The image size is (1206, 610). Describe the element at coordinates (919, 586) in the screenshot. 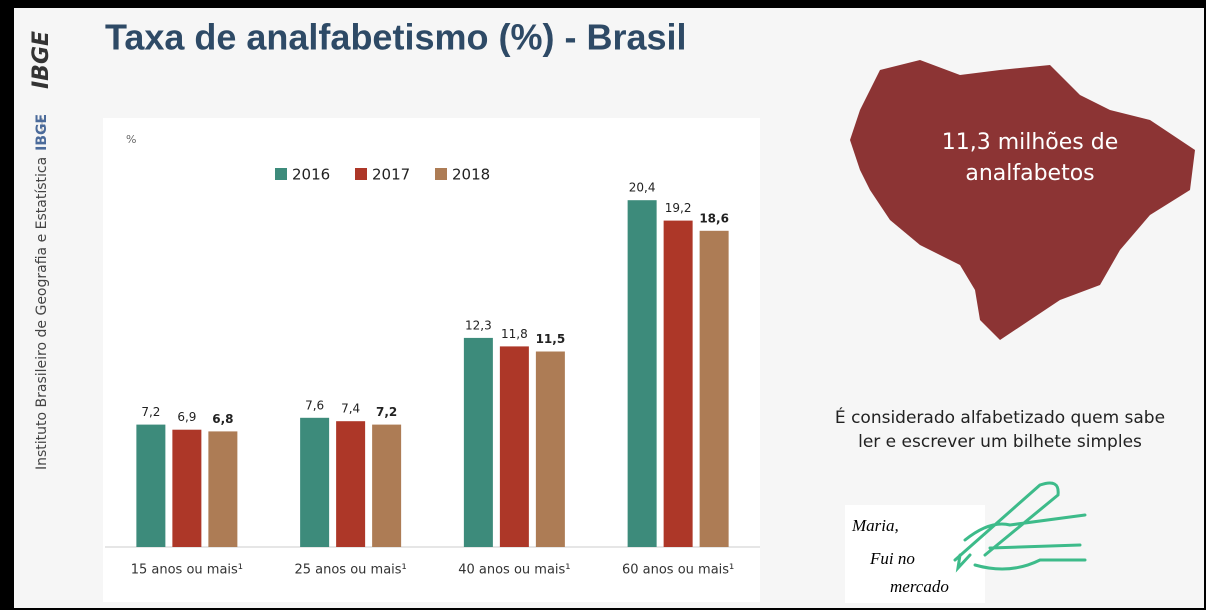

I see `handwriting: mercado` at that location.